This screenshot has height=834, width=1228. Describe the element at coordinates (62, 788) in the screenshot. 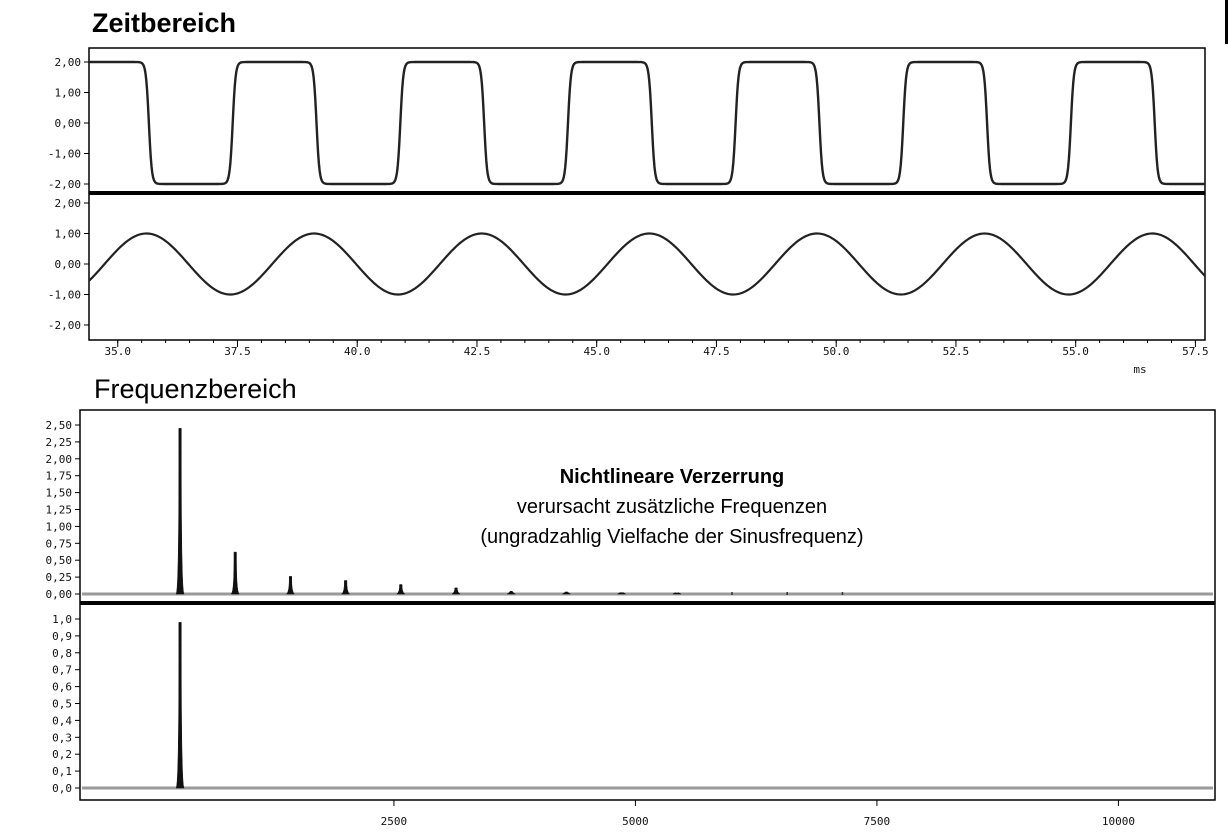

I see `y-tick-label: 0,0` at that location.